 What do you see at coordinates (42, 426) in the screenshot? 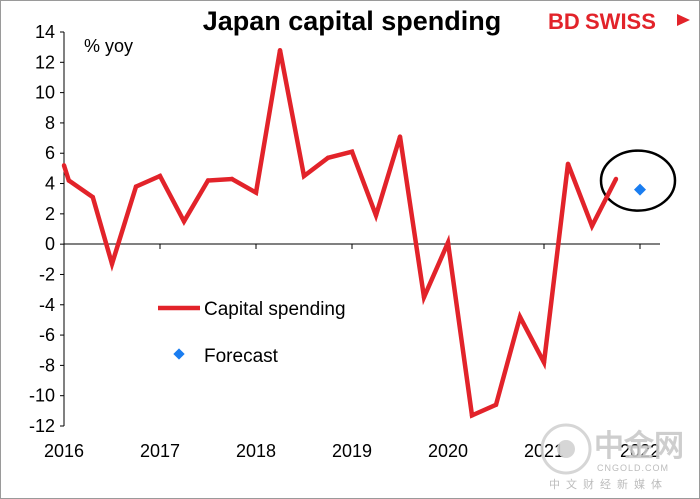
I see `y-tick-label: -12` at bounding box center [42, 426].